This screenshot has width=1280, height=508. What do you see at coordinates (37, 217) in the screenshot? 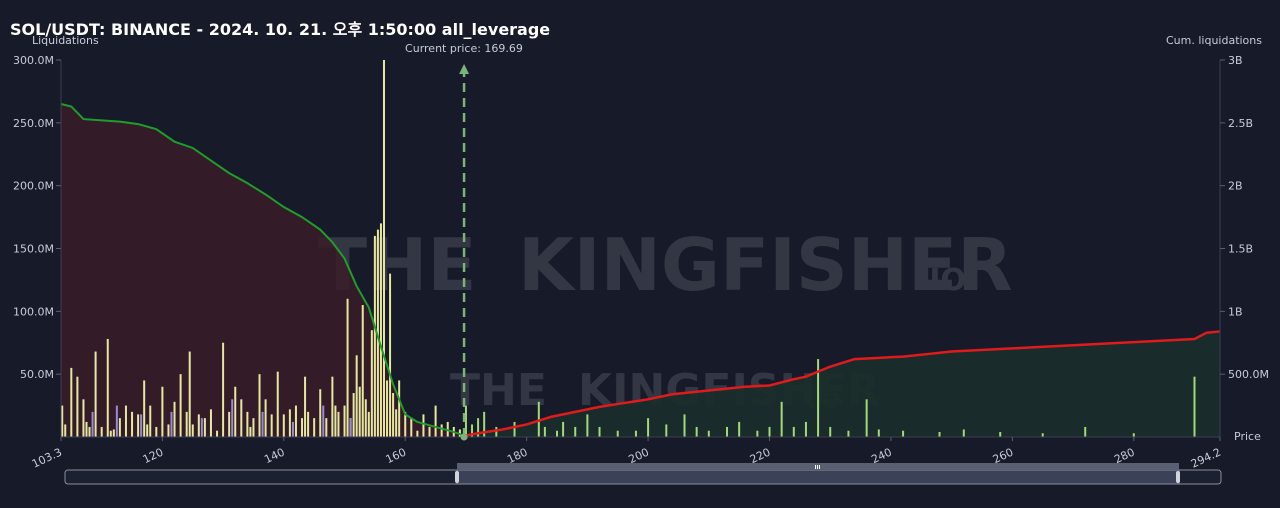
I see `y-ticks-left: 50.0M 100.0M 150.0M 200.0M 250.0M 300.0M` at bounding box center [37, 217].